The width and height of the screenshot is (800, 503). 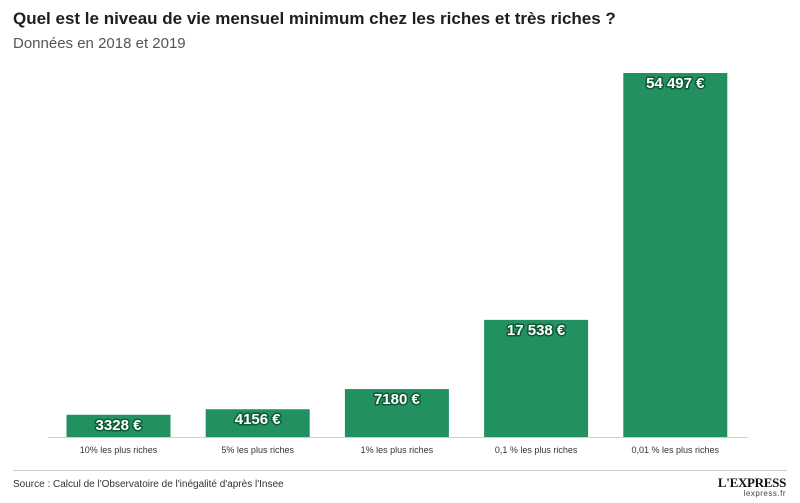 I want to click on footer-divider, so click(x=400, y=470).